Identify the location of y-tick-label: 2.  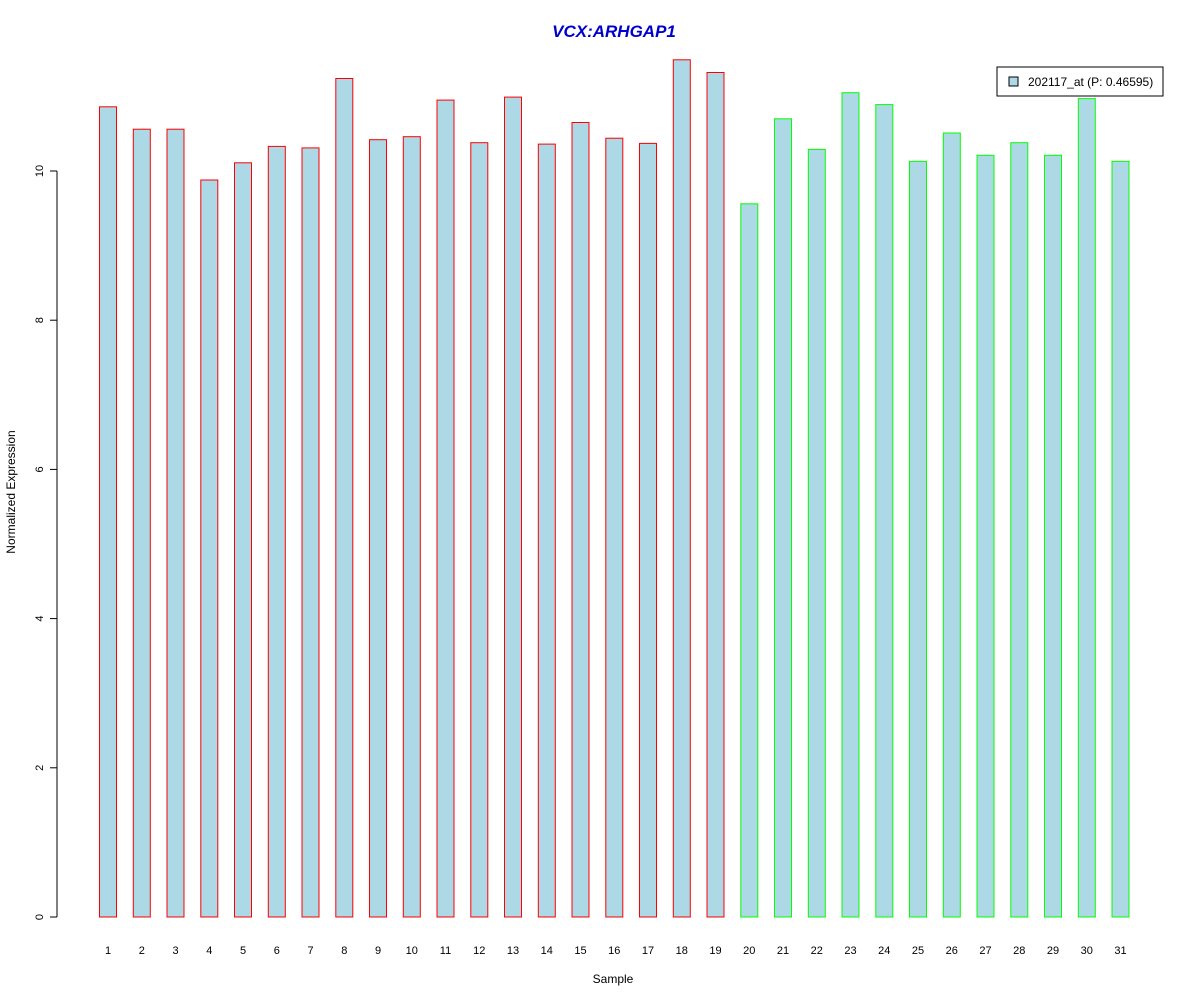
(40, 768).